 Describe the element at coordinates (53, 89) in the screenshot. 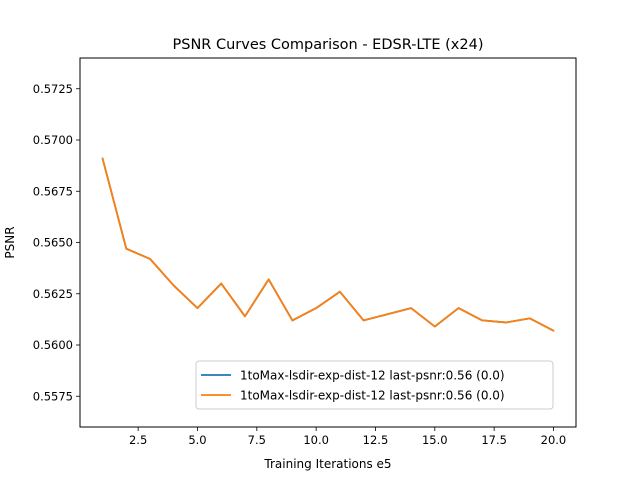

I see `y-tick-label: 0.5725` at that location.